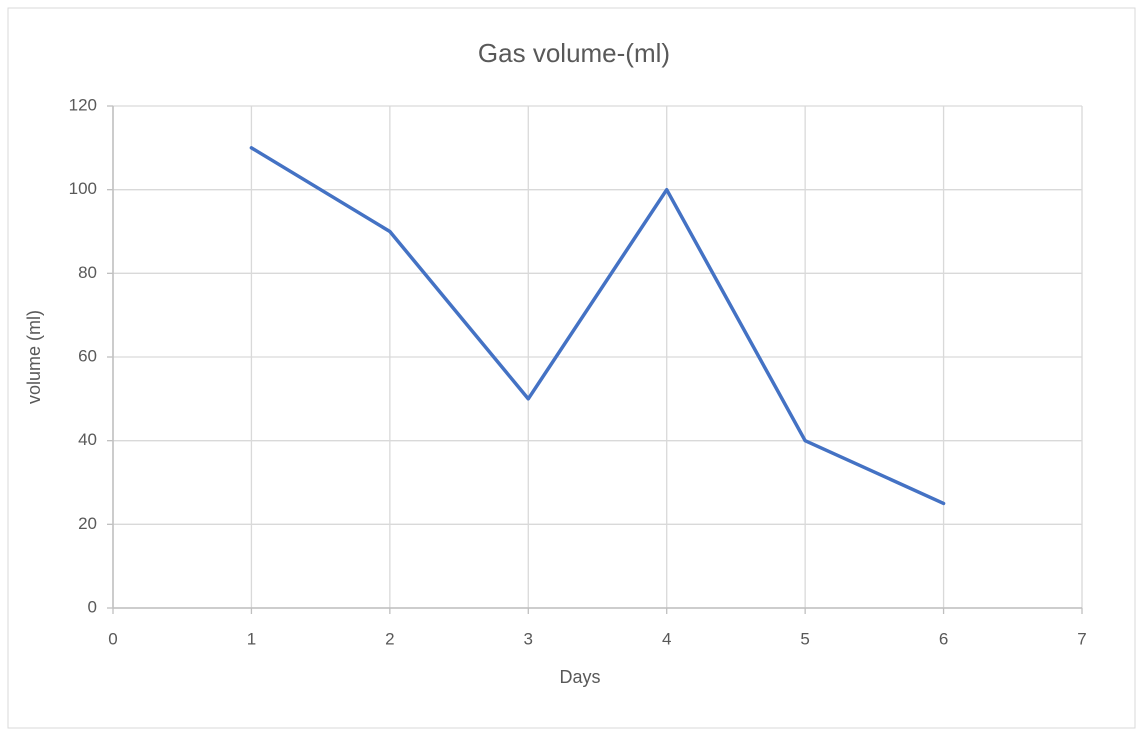 This screenshot has height=729, width=1136. Describe the element at coordinates (34, 357) in the screenshot. I see `y-axis-label: volume (ml)` at that location.